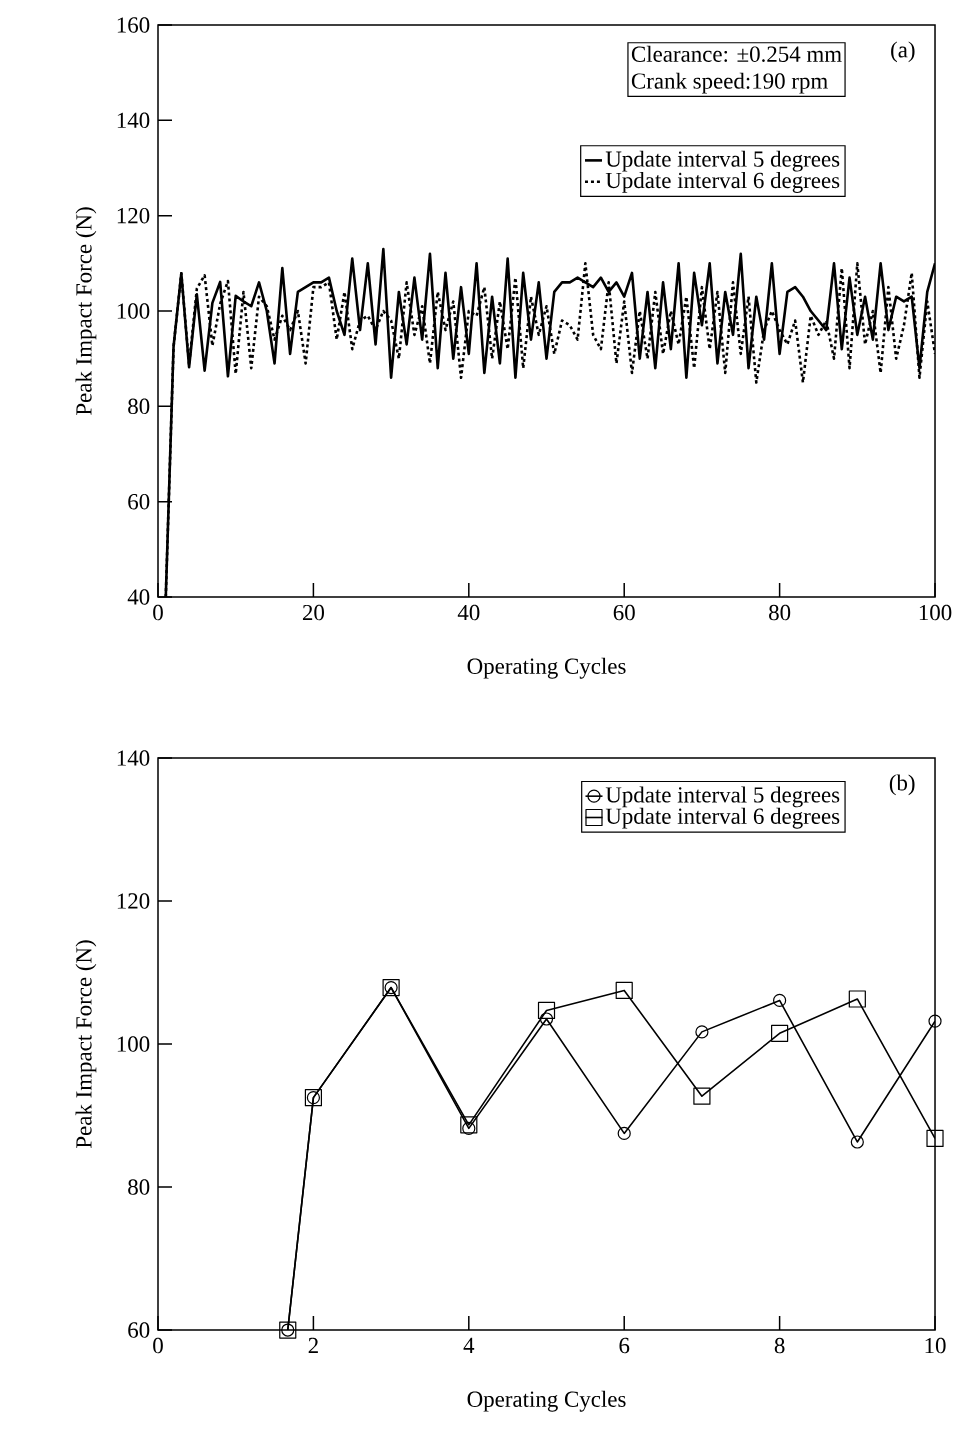 The image size is (954, 1452). I want to click on x-tick-label: 8, so click(779, 1345).